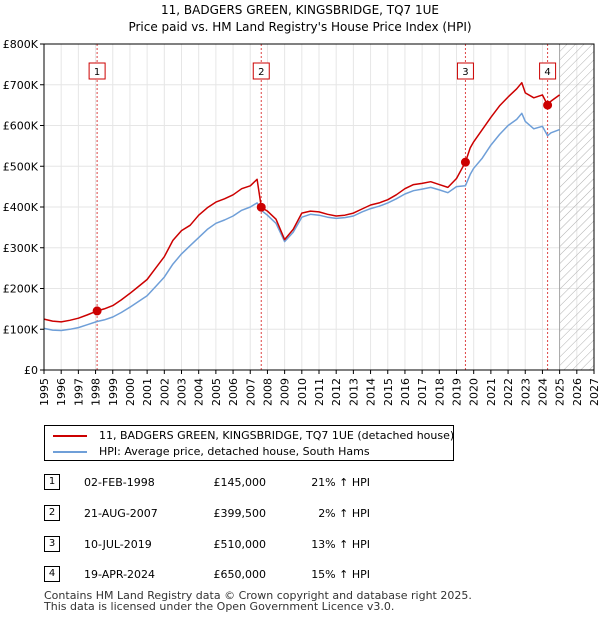 Image resolution: width=600 pixels, height=620 pixels. I want to click on transaction-hpi-change: 21% ↑ HPI, so click(340, 482).